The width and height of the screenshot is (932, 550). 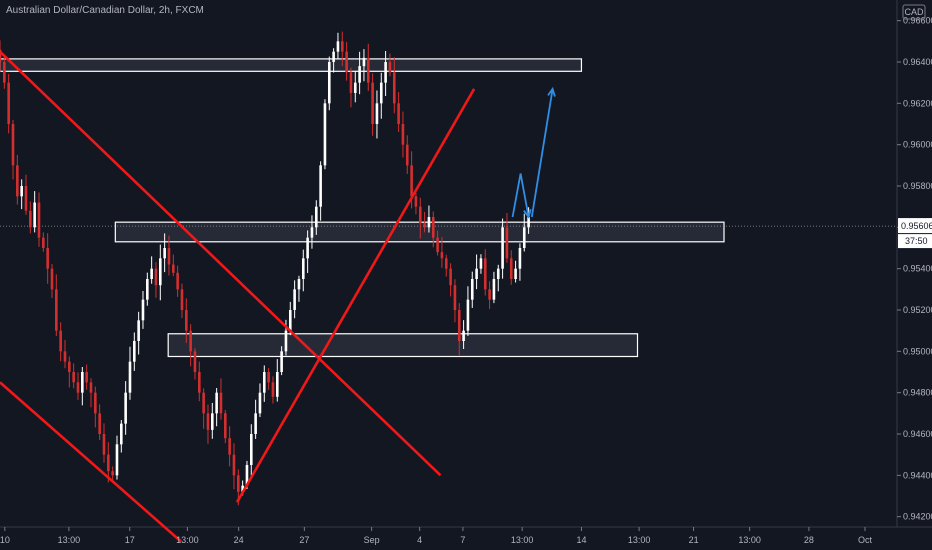 I want to click on x-tick-label: Sep, so click(x=372, y=540).